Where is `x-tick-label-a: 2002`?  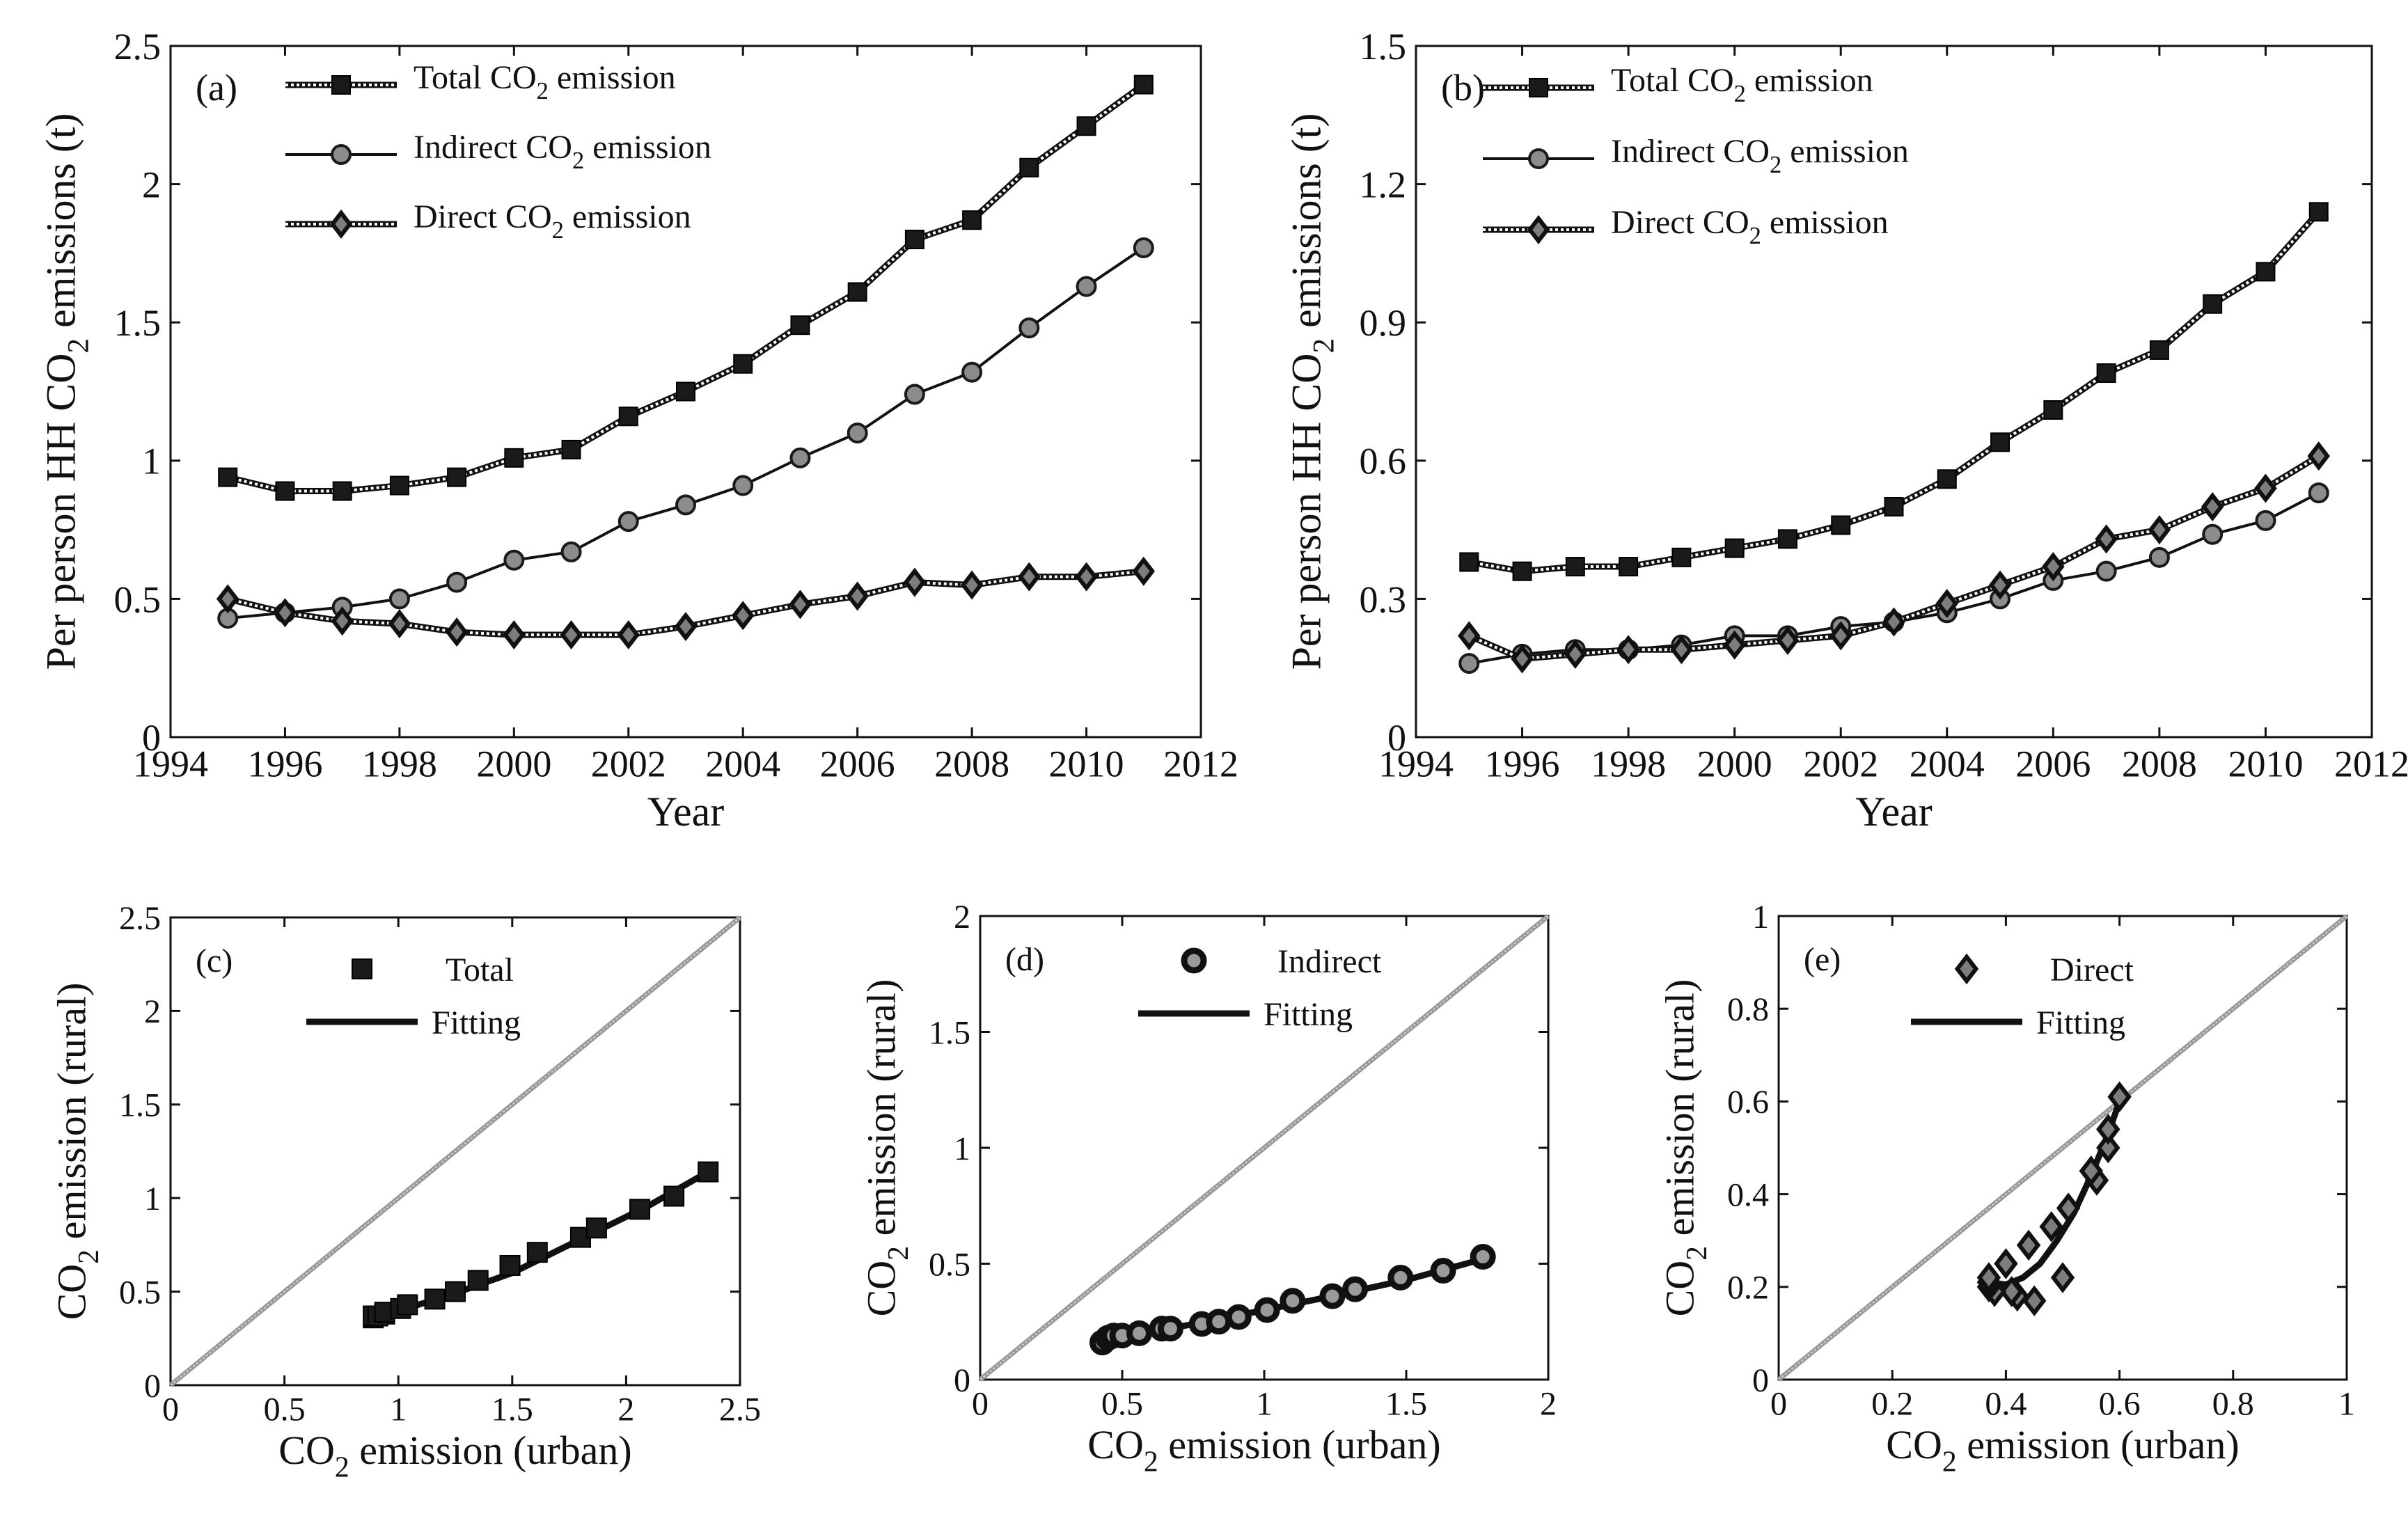
x-tick-label-a: 2002 is located at coordinates (628, 764).